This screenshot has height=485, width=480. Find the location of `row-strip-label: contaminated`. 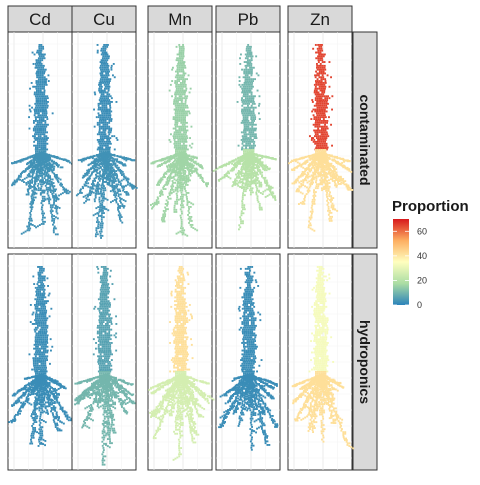

row-strip-label: contaminated is located at coordinates (365, 139).